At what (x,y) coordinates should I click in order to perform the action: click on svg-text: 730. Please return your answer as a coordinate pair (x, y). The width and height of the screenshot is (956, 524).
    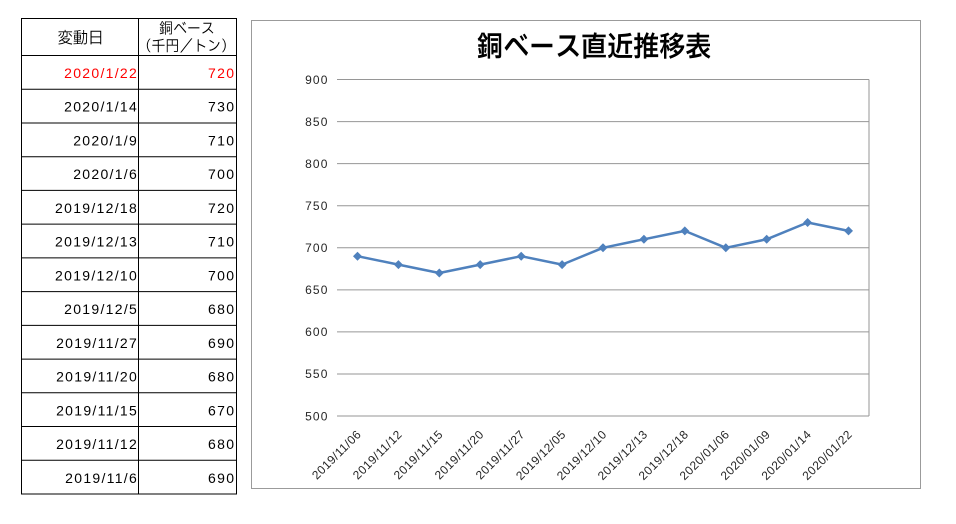
    Looking at the image, I should click on (221, 107).